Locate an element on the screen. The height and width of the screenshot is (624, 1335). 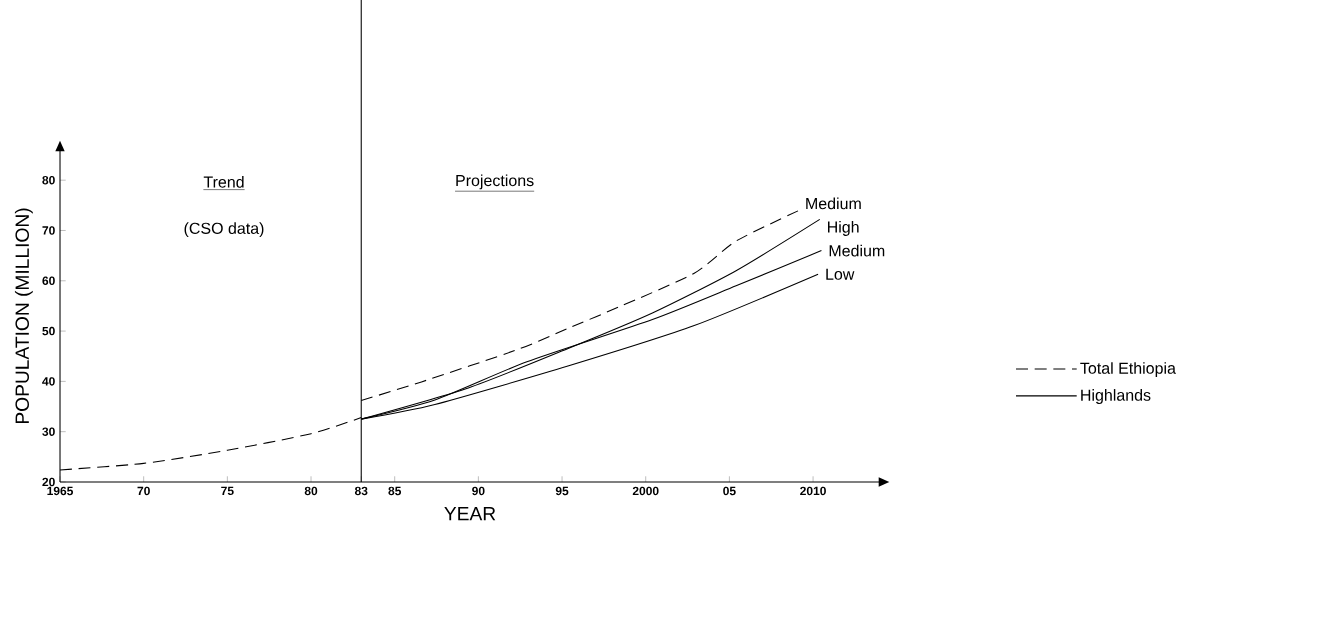
x-tick-label: 80 is located at coordinates (311, 491).